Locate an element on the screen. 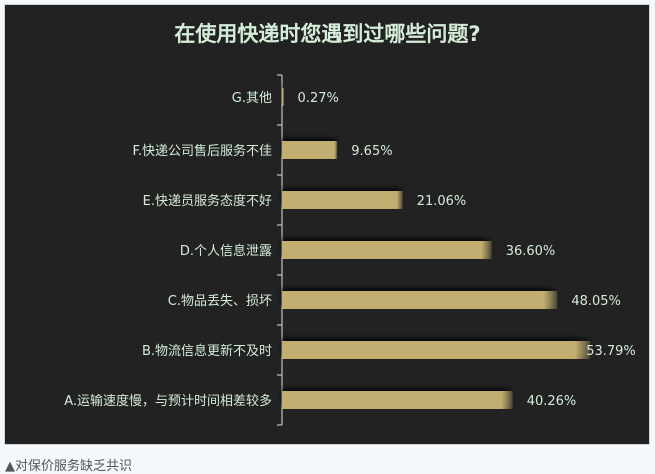  caption: ▲对保价服务缺乏共识 is located at coordinates (68, 466).